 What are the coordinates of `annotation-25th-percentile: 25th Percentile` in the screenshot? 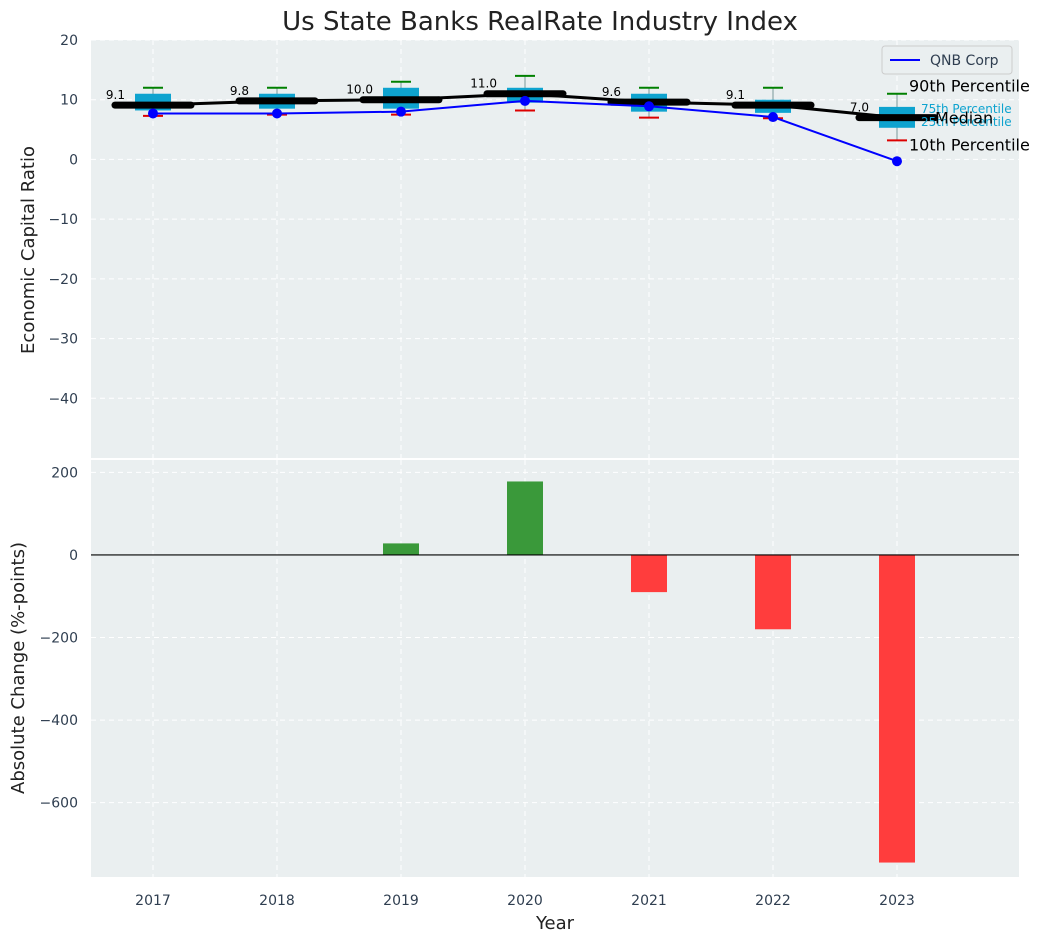 It's located at (966, 122).